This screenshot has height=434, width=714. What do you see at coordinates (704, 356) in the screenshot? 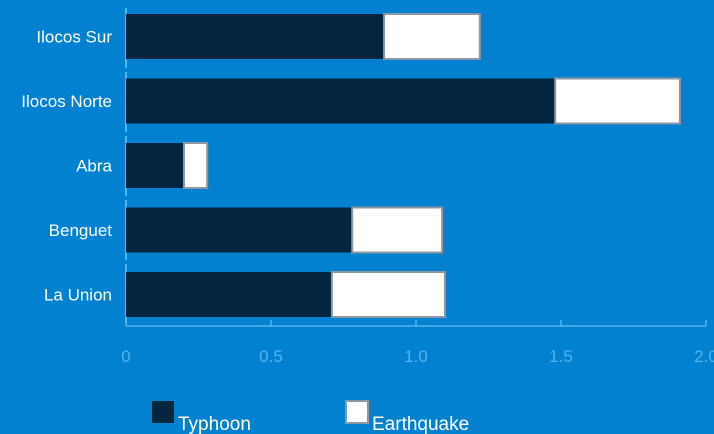
I see `x-tick-label: 2.0` at bounding box center [704, 356].